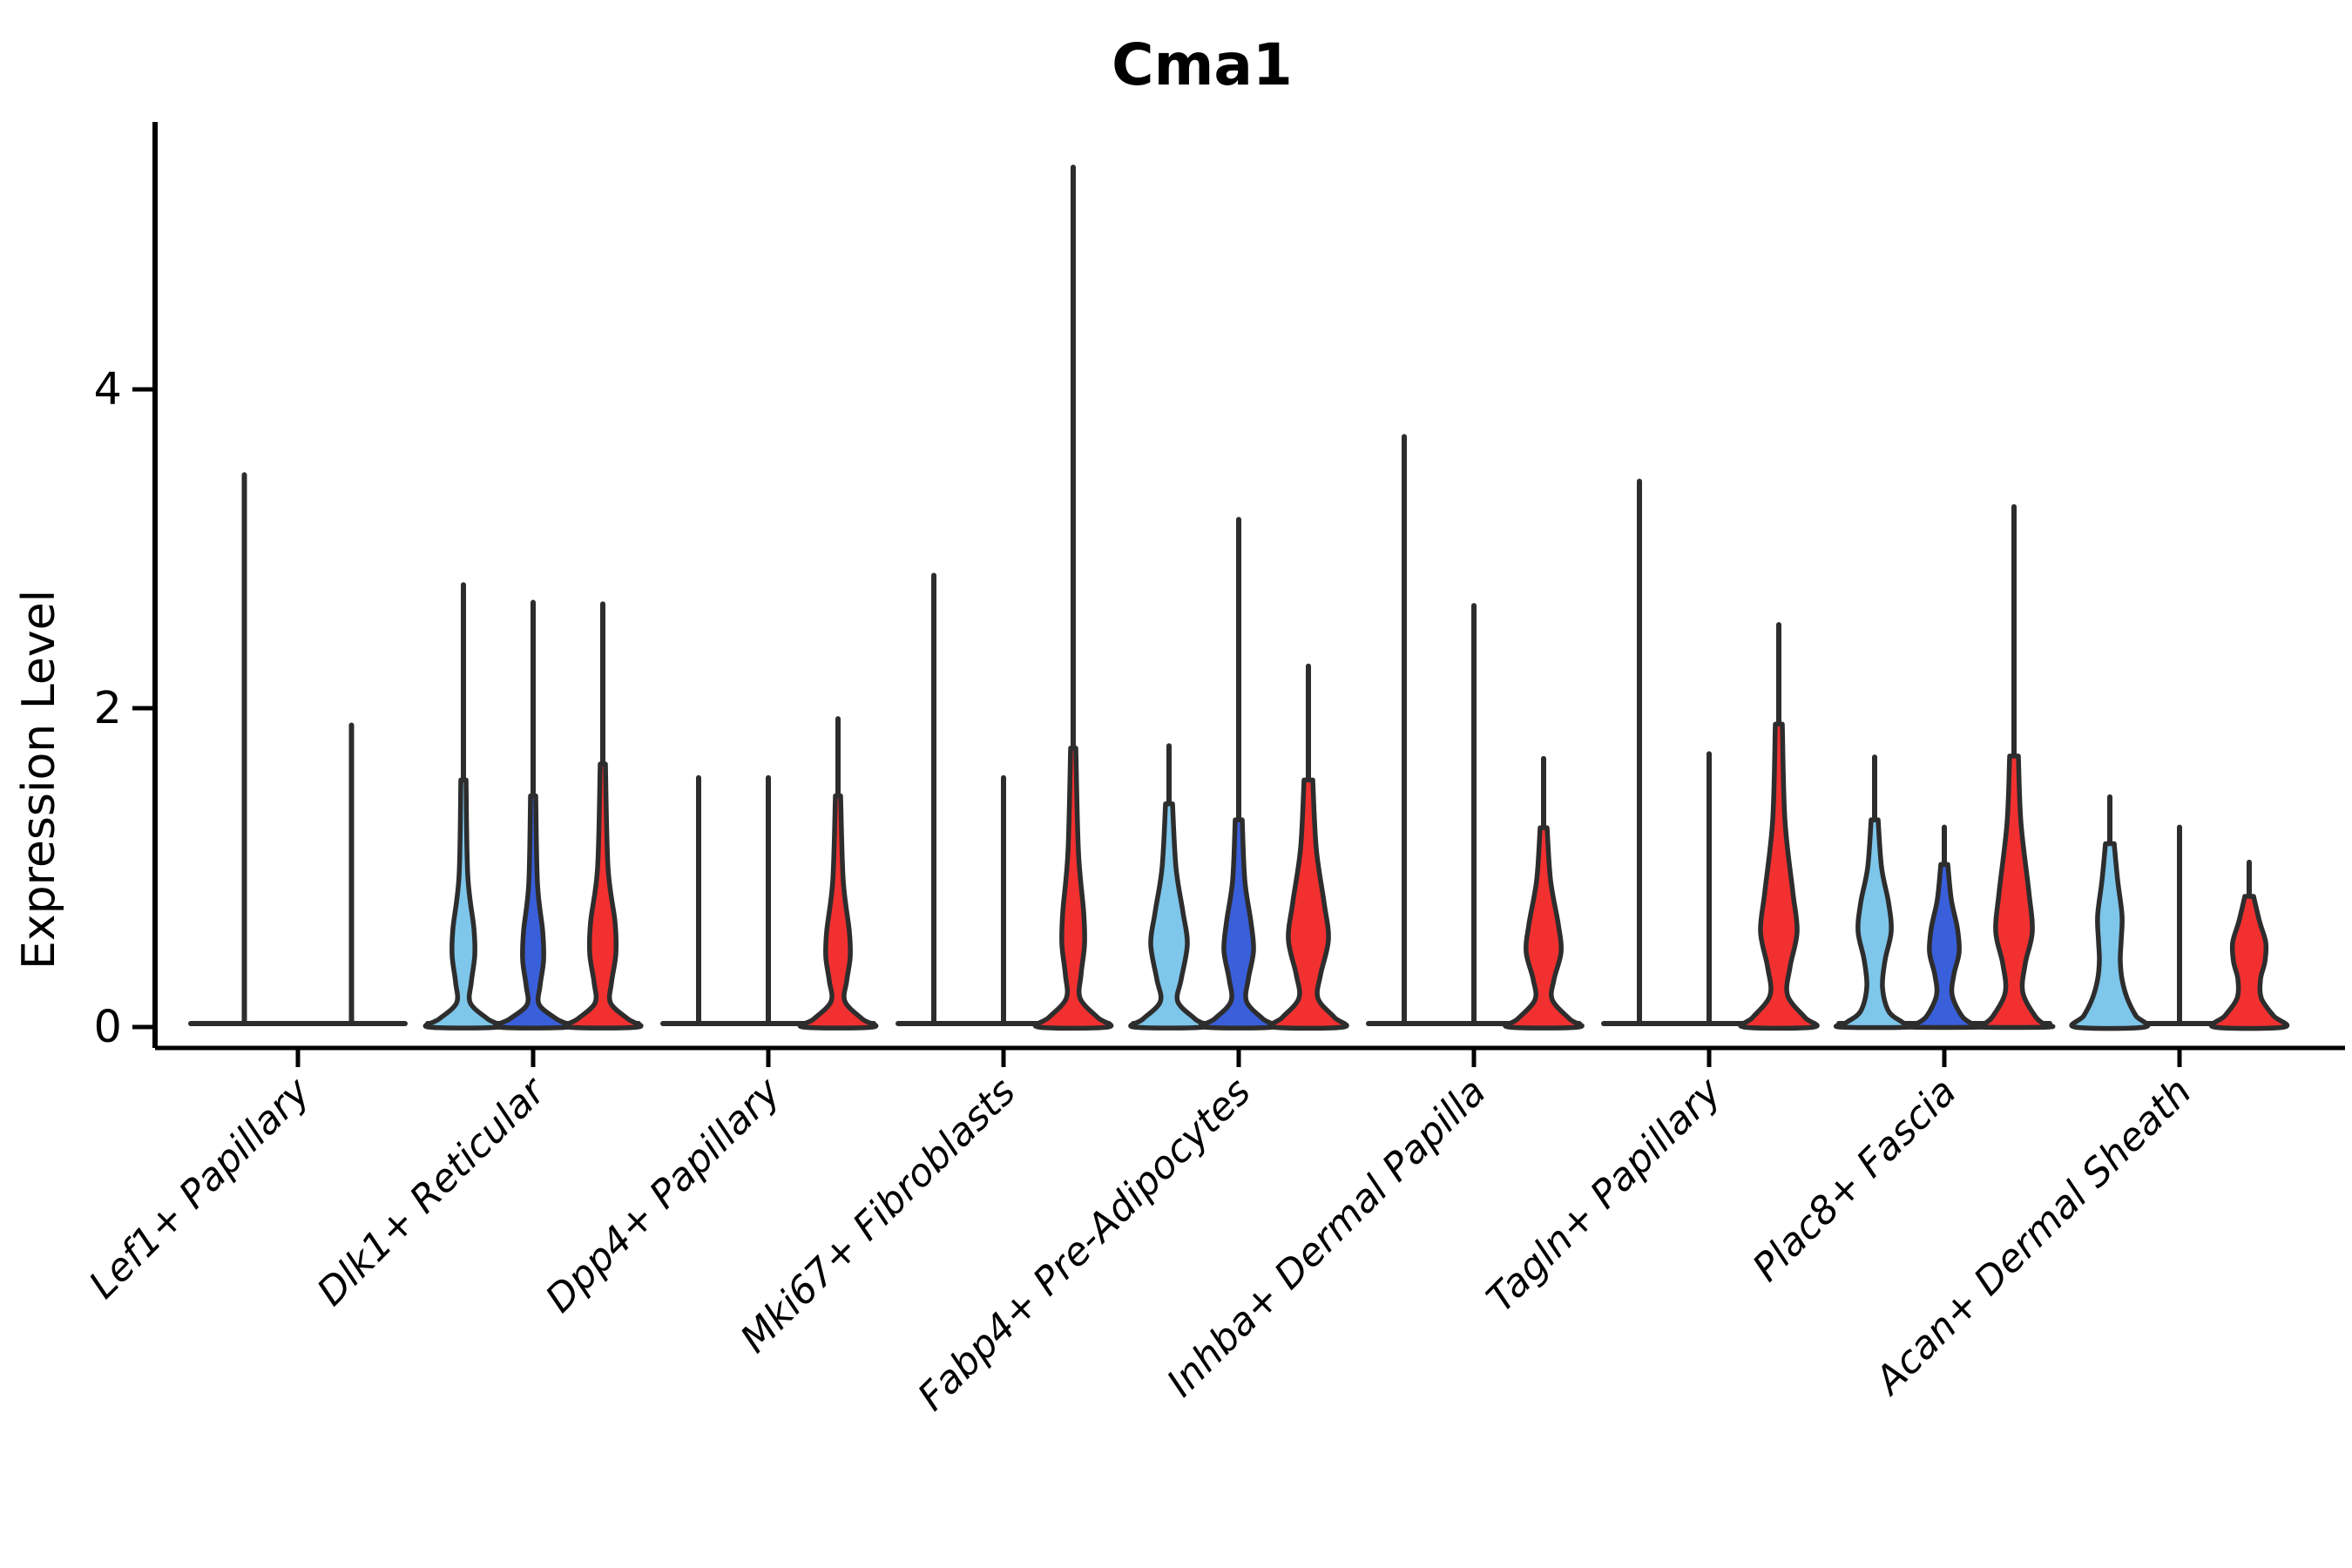 Image resolution: width=2352 pixels, height=1568 pixels. I want to click on x-axis-label: Tagln+ Papillary, so click(1604, 1195).